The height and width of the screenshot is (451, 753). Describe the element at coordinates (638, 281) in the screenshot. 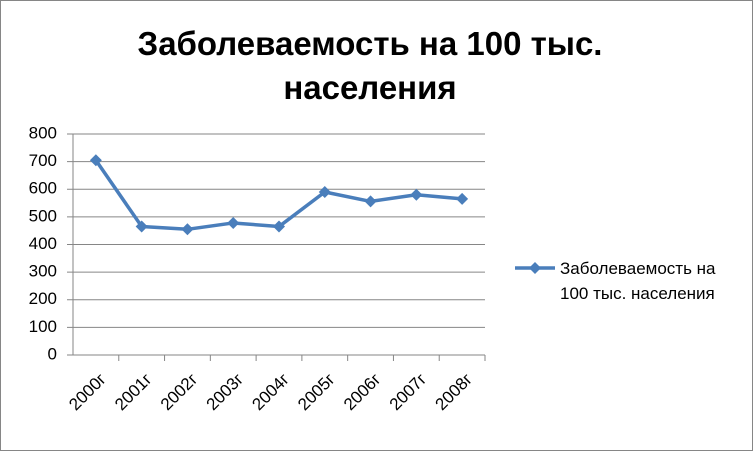

I see `legend-label: Заболеваемость на 100 тыс. населения` at that location.